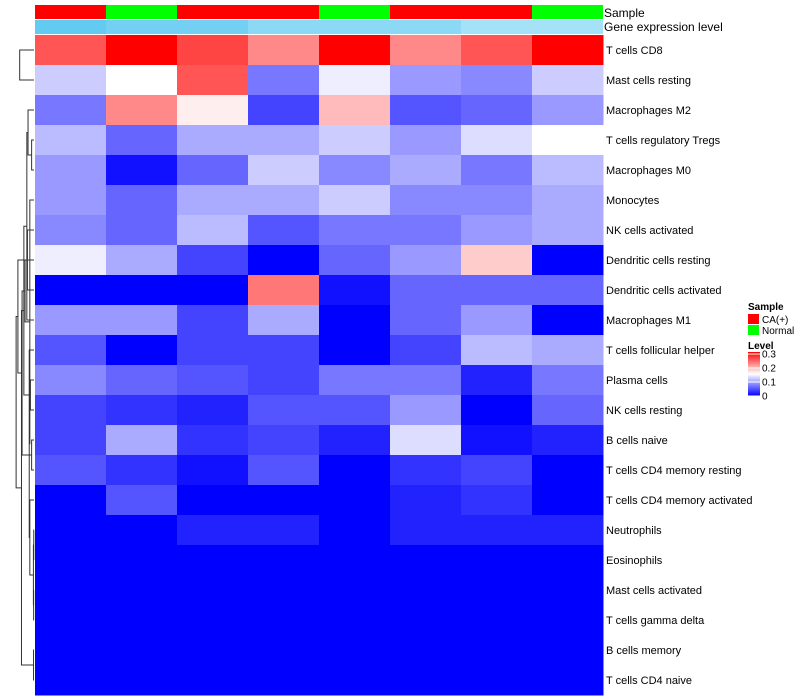 This screenshot has width=800, height=700. I want to click on row-label: T cells CD4 memory activated, so click(679, 501).